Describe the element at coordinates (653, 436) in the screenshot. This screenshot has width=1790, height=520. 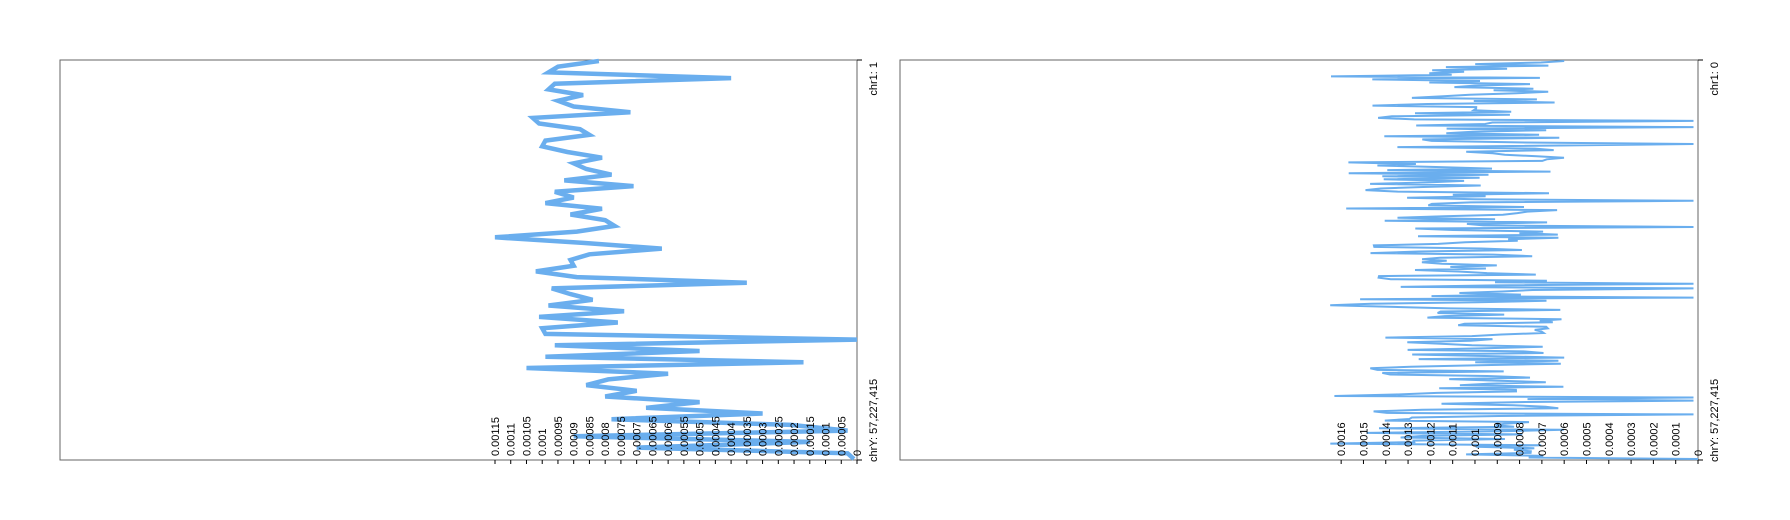
I see `x-tick-label: 0.00065` at that location.